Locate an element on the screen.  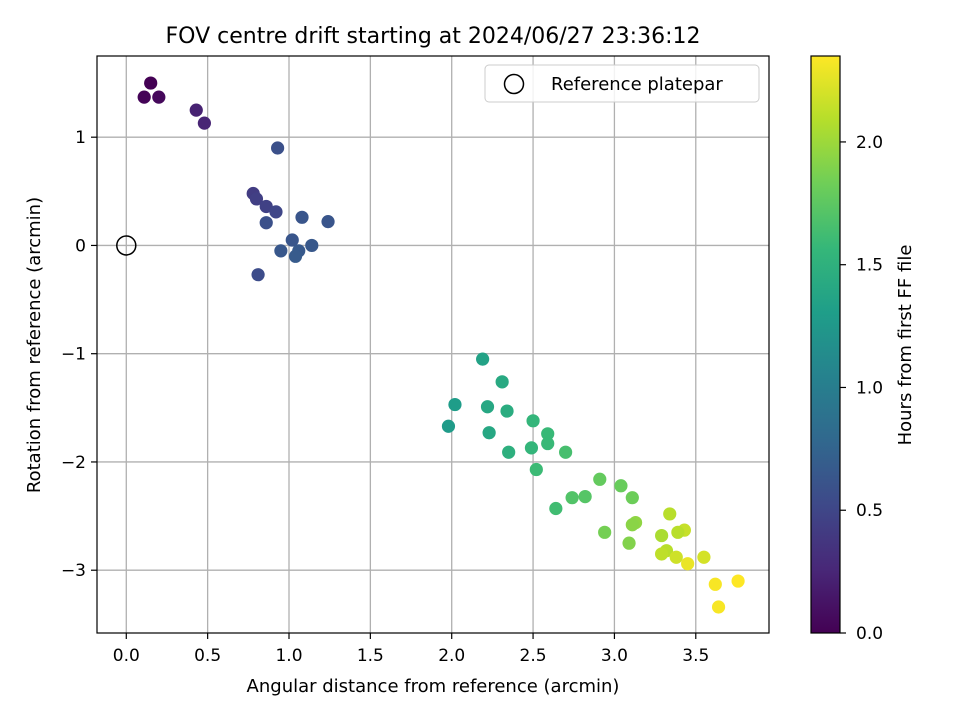
x-tick-label: 0.0 is located at coordinates (126, 656).